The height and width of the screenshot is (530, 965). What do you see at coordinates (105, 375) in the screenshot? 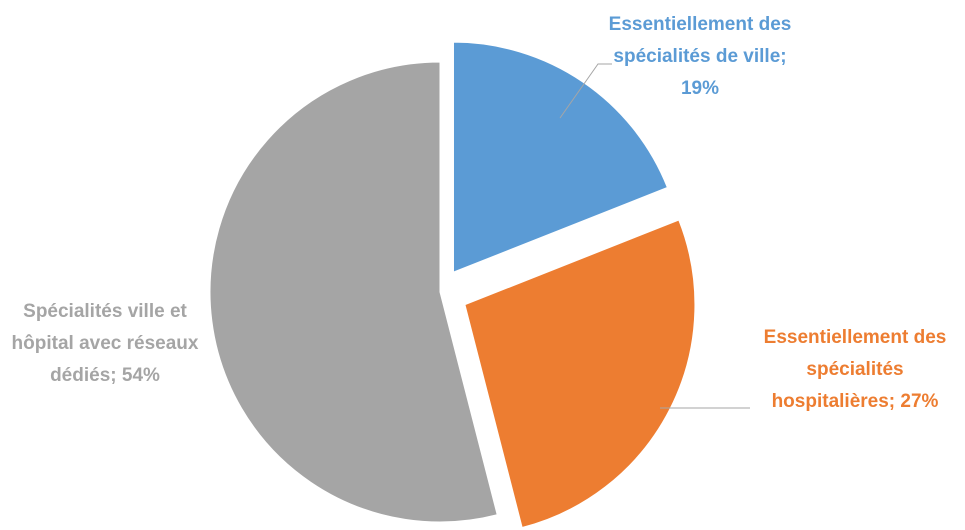
I see `label-line: dédiés; 54%` at bounding box center [105, 375].